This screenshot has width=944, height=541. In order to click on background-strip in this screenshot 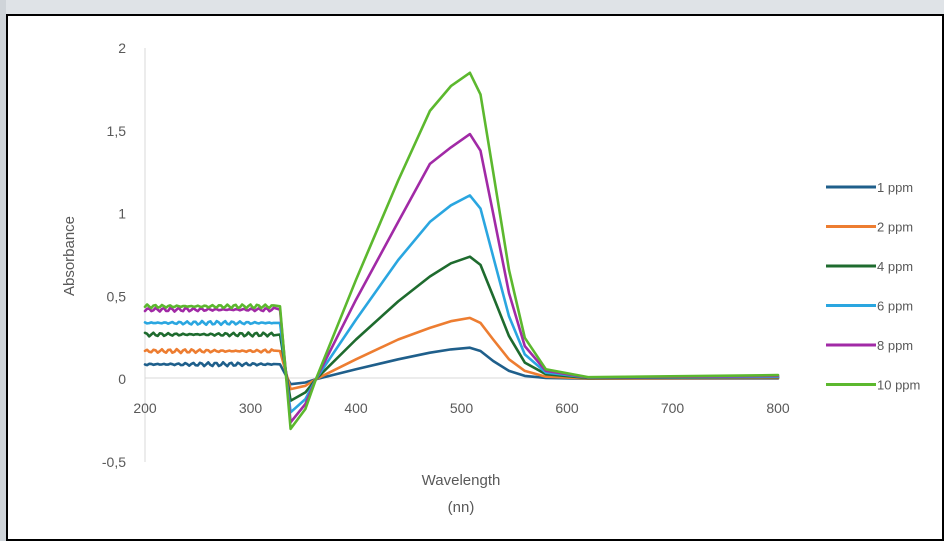, I will do `click(3, 270)`.